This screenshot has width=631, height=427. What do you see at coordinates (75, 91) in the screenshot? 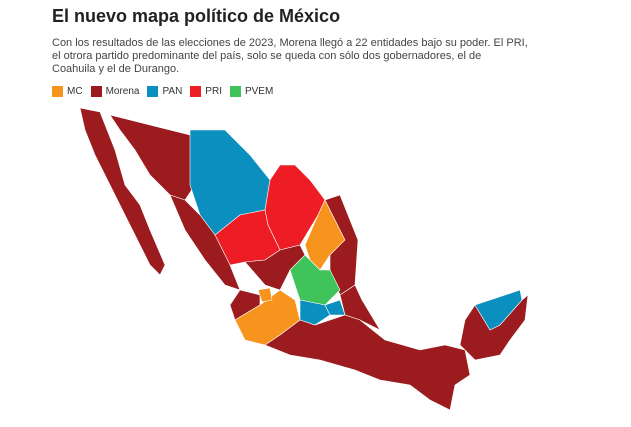
I see `legend-label: MC` at bounding box center [75, 91].